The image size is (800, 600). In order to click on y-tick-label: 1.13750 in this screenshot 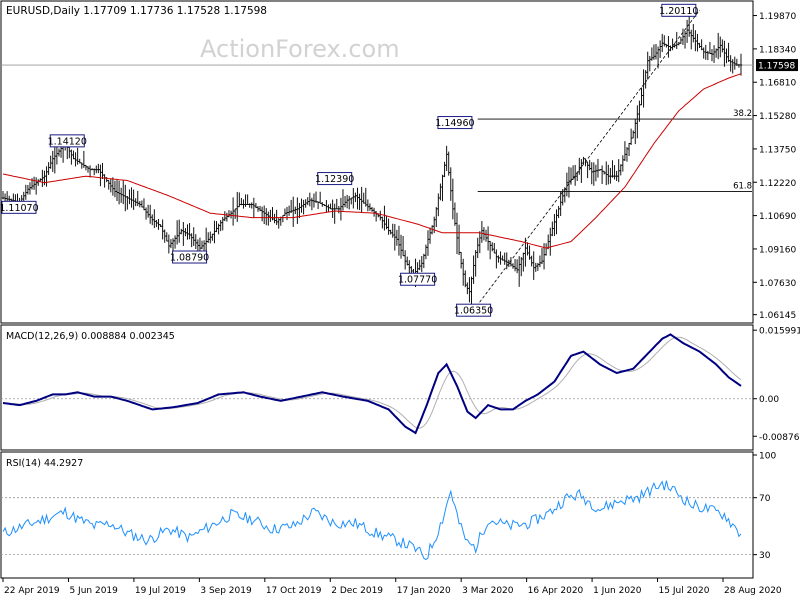, I will do `click(777, 150)`.